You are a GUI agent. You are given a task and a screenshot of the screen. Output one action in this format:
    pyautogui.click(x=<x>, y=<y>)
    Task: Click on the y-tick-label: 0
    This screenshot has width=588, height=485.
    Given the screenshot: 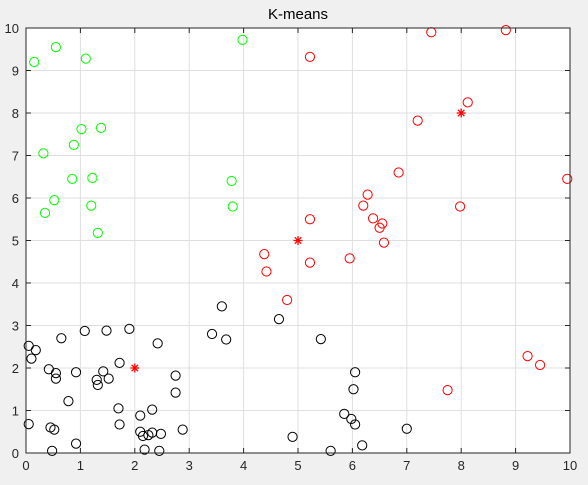 What is the action you would take?
    pyautogui.click(x=15, y=453)
    